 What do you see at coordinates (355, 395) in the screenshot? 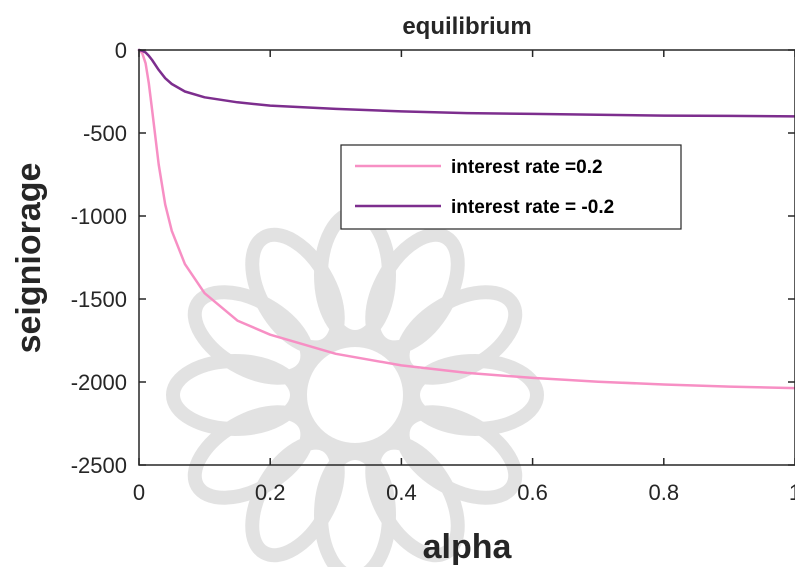
I see `watermark-center` at bounding box center [355, 395].